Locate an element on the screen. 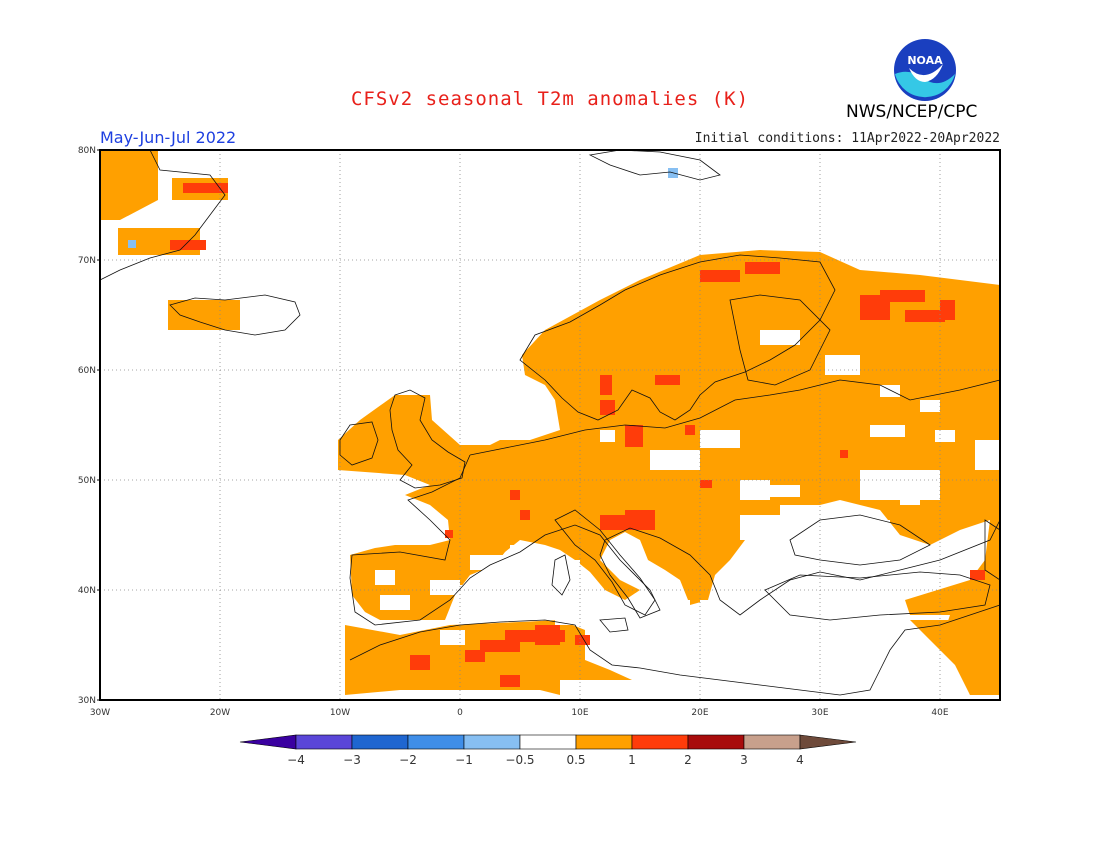 This screenshot has width=1100, height=850. initial-conditions: Initial conditions: 11Apr2022-20Apr2022 is located at coordinates (847, 138).